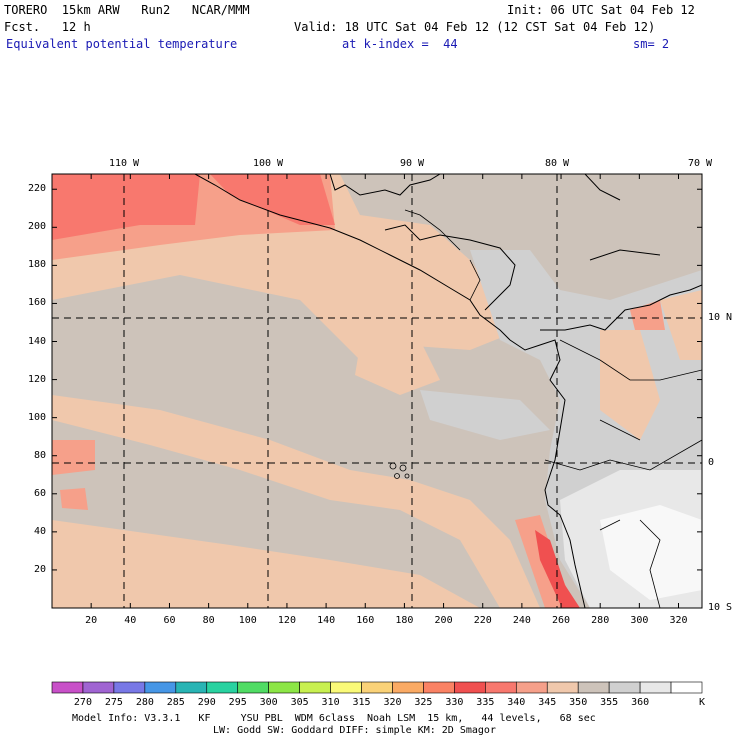 The height and width of the screenshot is (740, 740). I want to click on x-tick-label: 220, so click(482, 620).